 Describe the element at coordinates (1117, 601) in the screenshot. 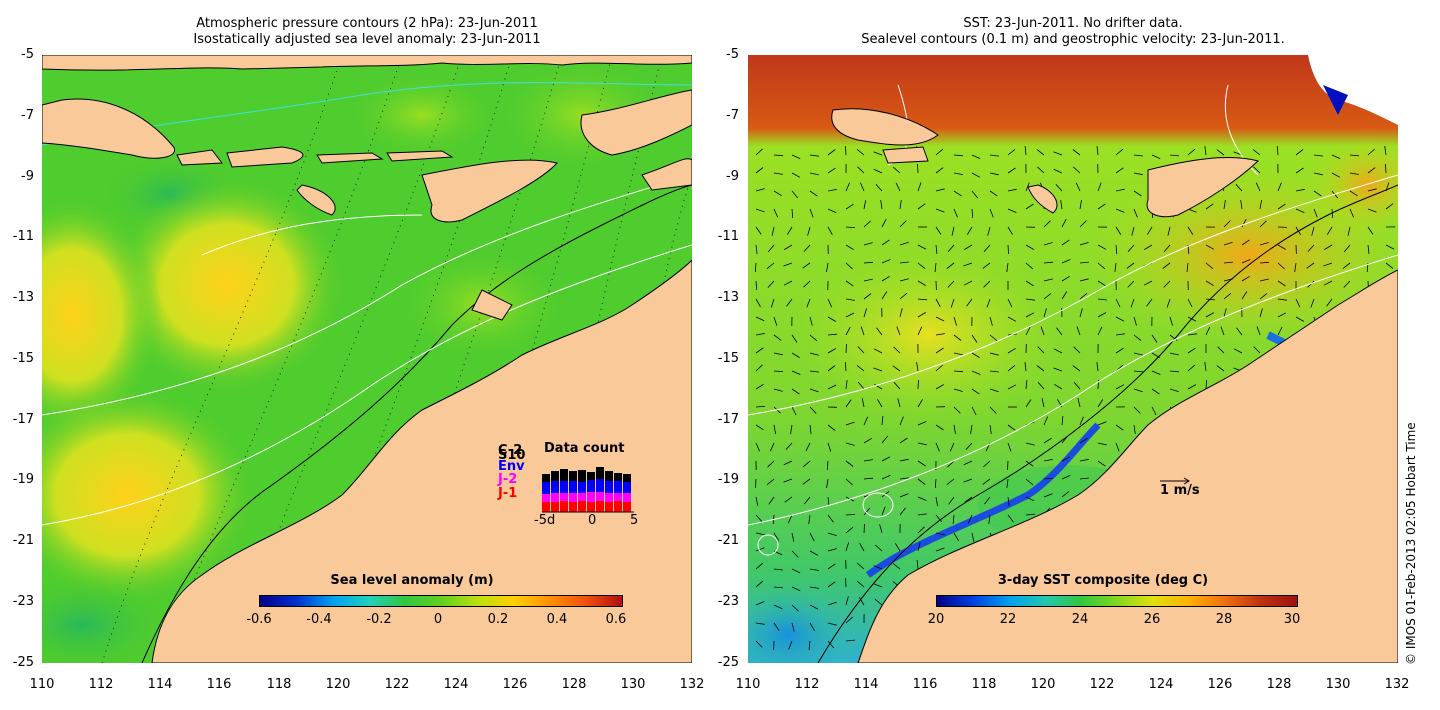

I see `sst-colorbar` at that location.